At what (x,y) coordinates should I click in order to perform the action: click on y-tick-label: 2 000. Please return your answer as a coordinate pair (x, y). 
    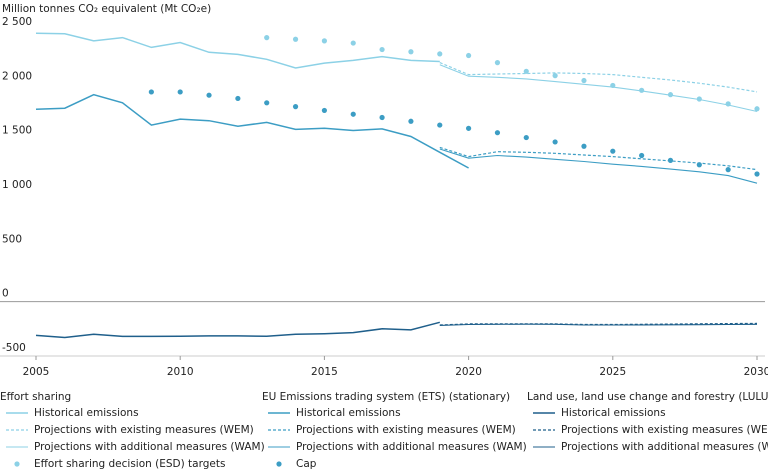
    Looking at the image, I should click on (17, 76).